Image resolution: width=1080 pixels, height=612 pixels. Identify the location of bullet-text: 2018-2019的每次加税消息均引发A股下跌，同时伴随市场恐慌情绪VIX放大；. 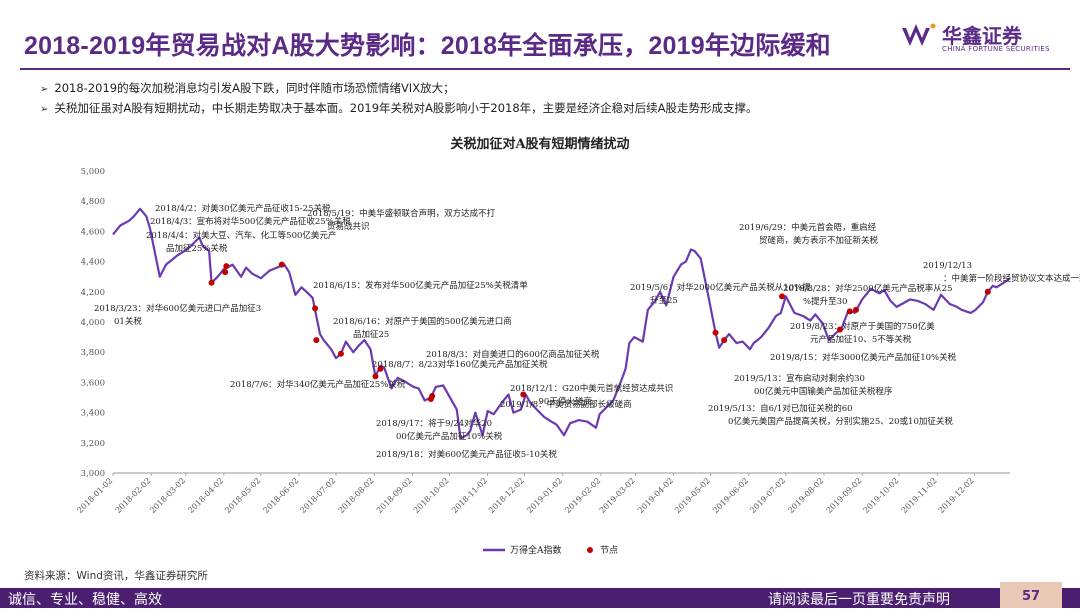
(254, 88).